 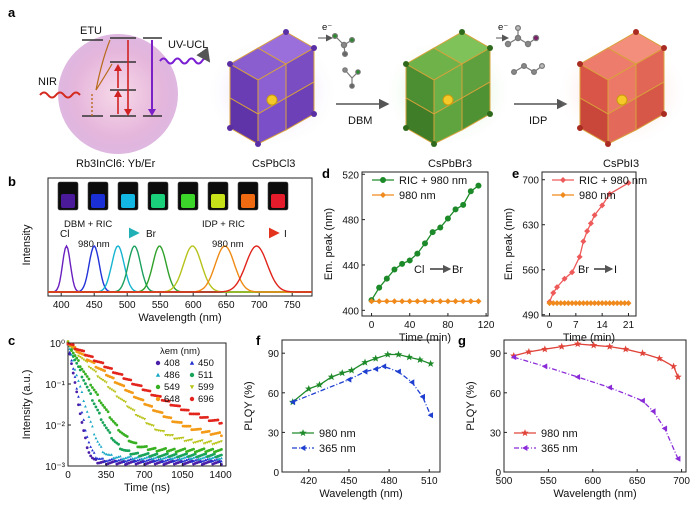 What do you see at coordinates (12, 181) in the screenshot?
I see `panel-label-b: b` at bounding box center [12, 181].